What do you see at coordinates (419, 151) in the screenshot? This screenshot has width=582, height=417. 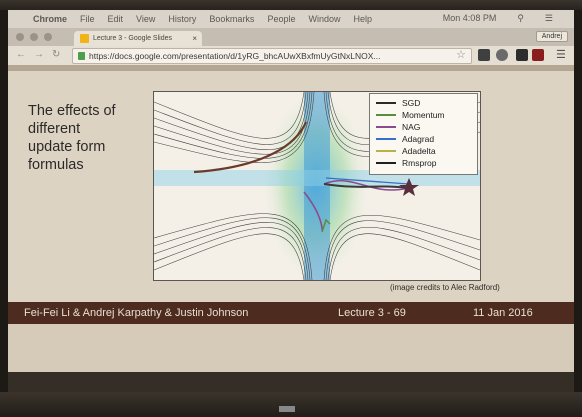 I see `legend-label: Adadelta` at bounding box center [419, 151].